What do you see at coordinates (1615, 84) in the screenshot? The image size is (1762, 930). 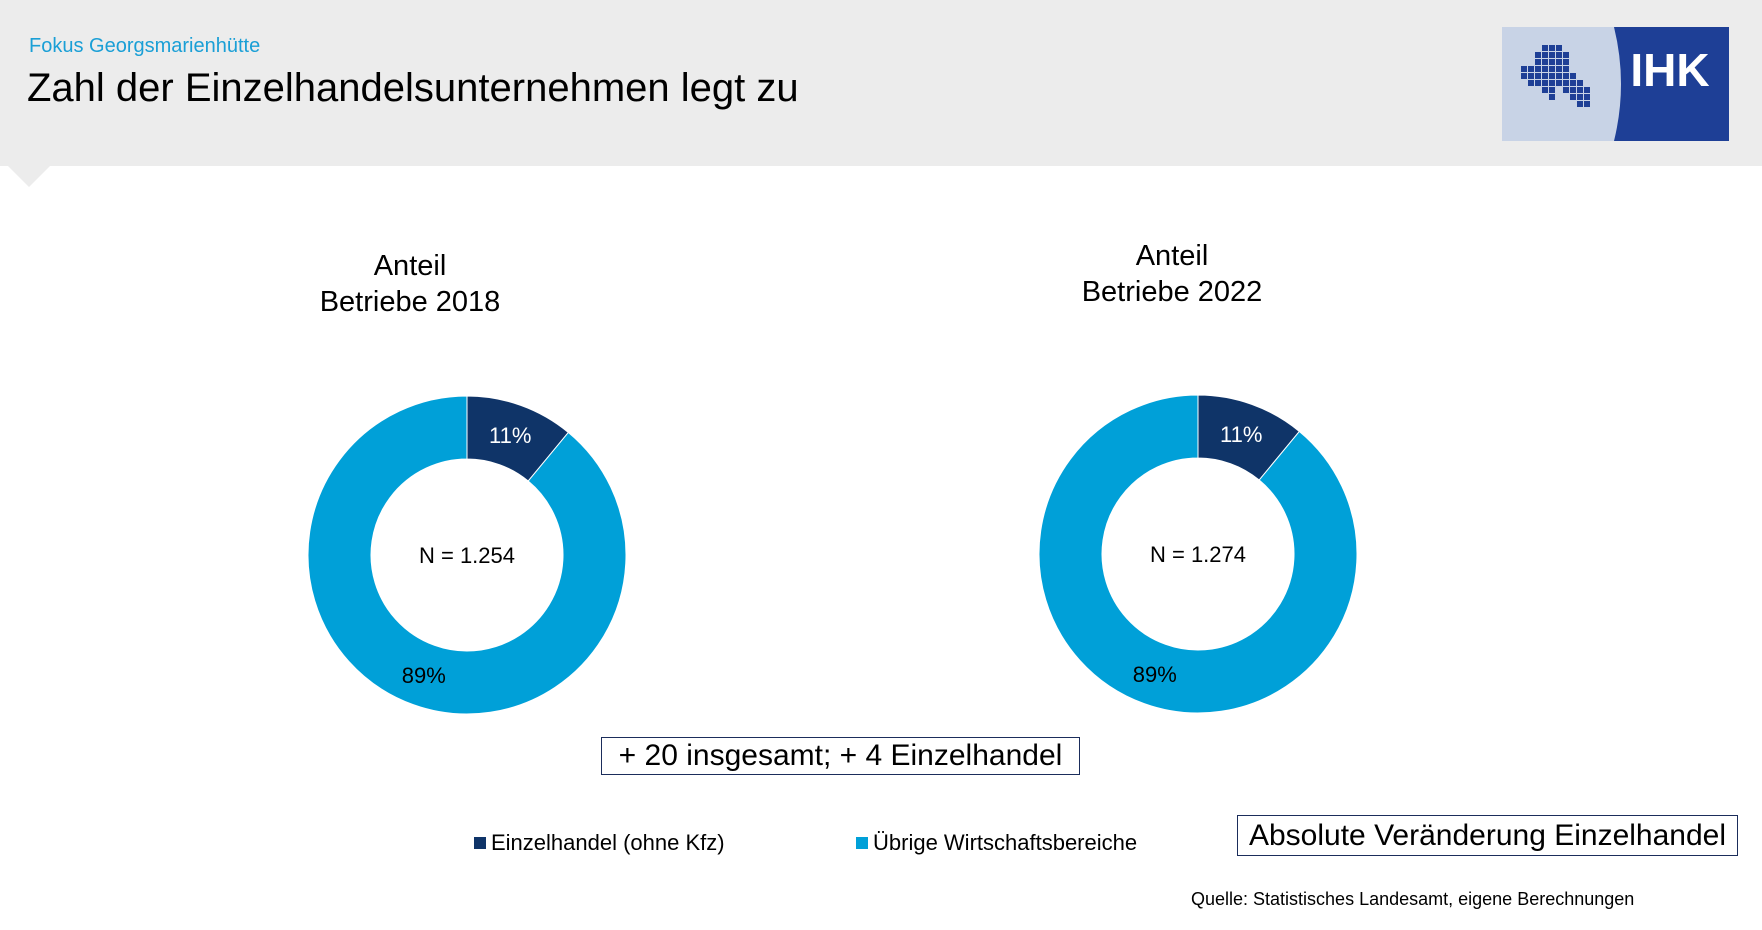 I see `ihk-logo: IHK` at bounding box center [1615, 84].